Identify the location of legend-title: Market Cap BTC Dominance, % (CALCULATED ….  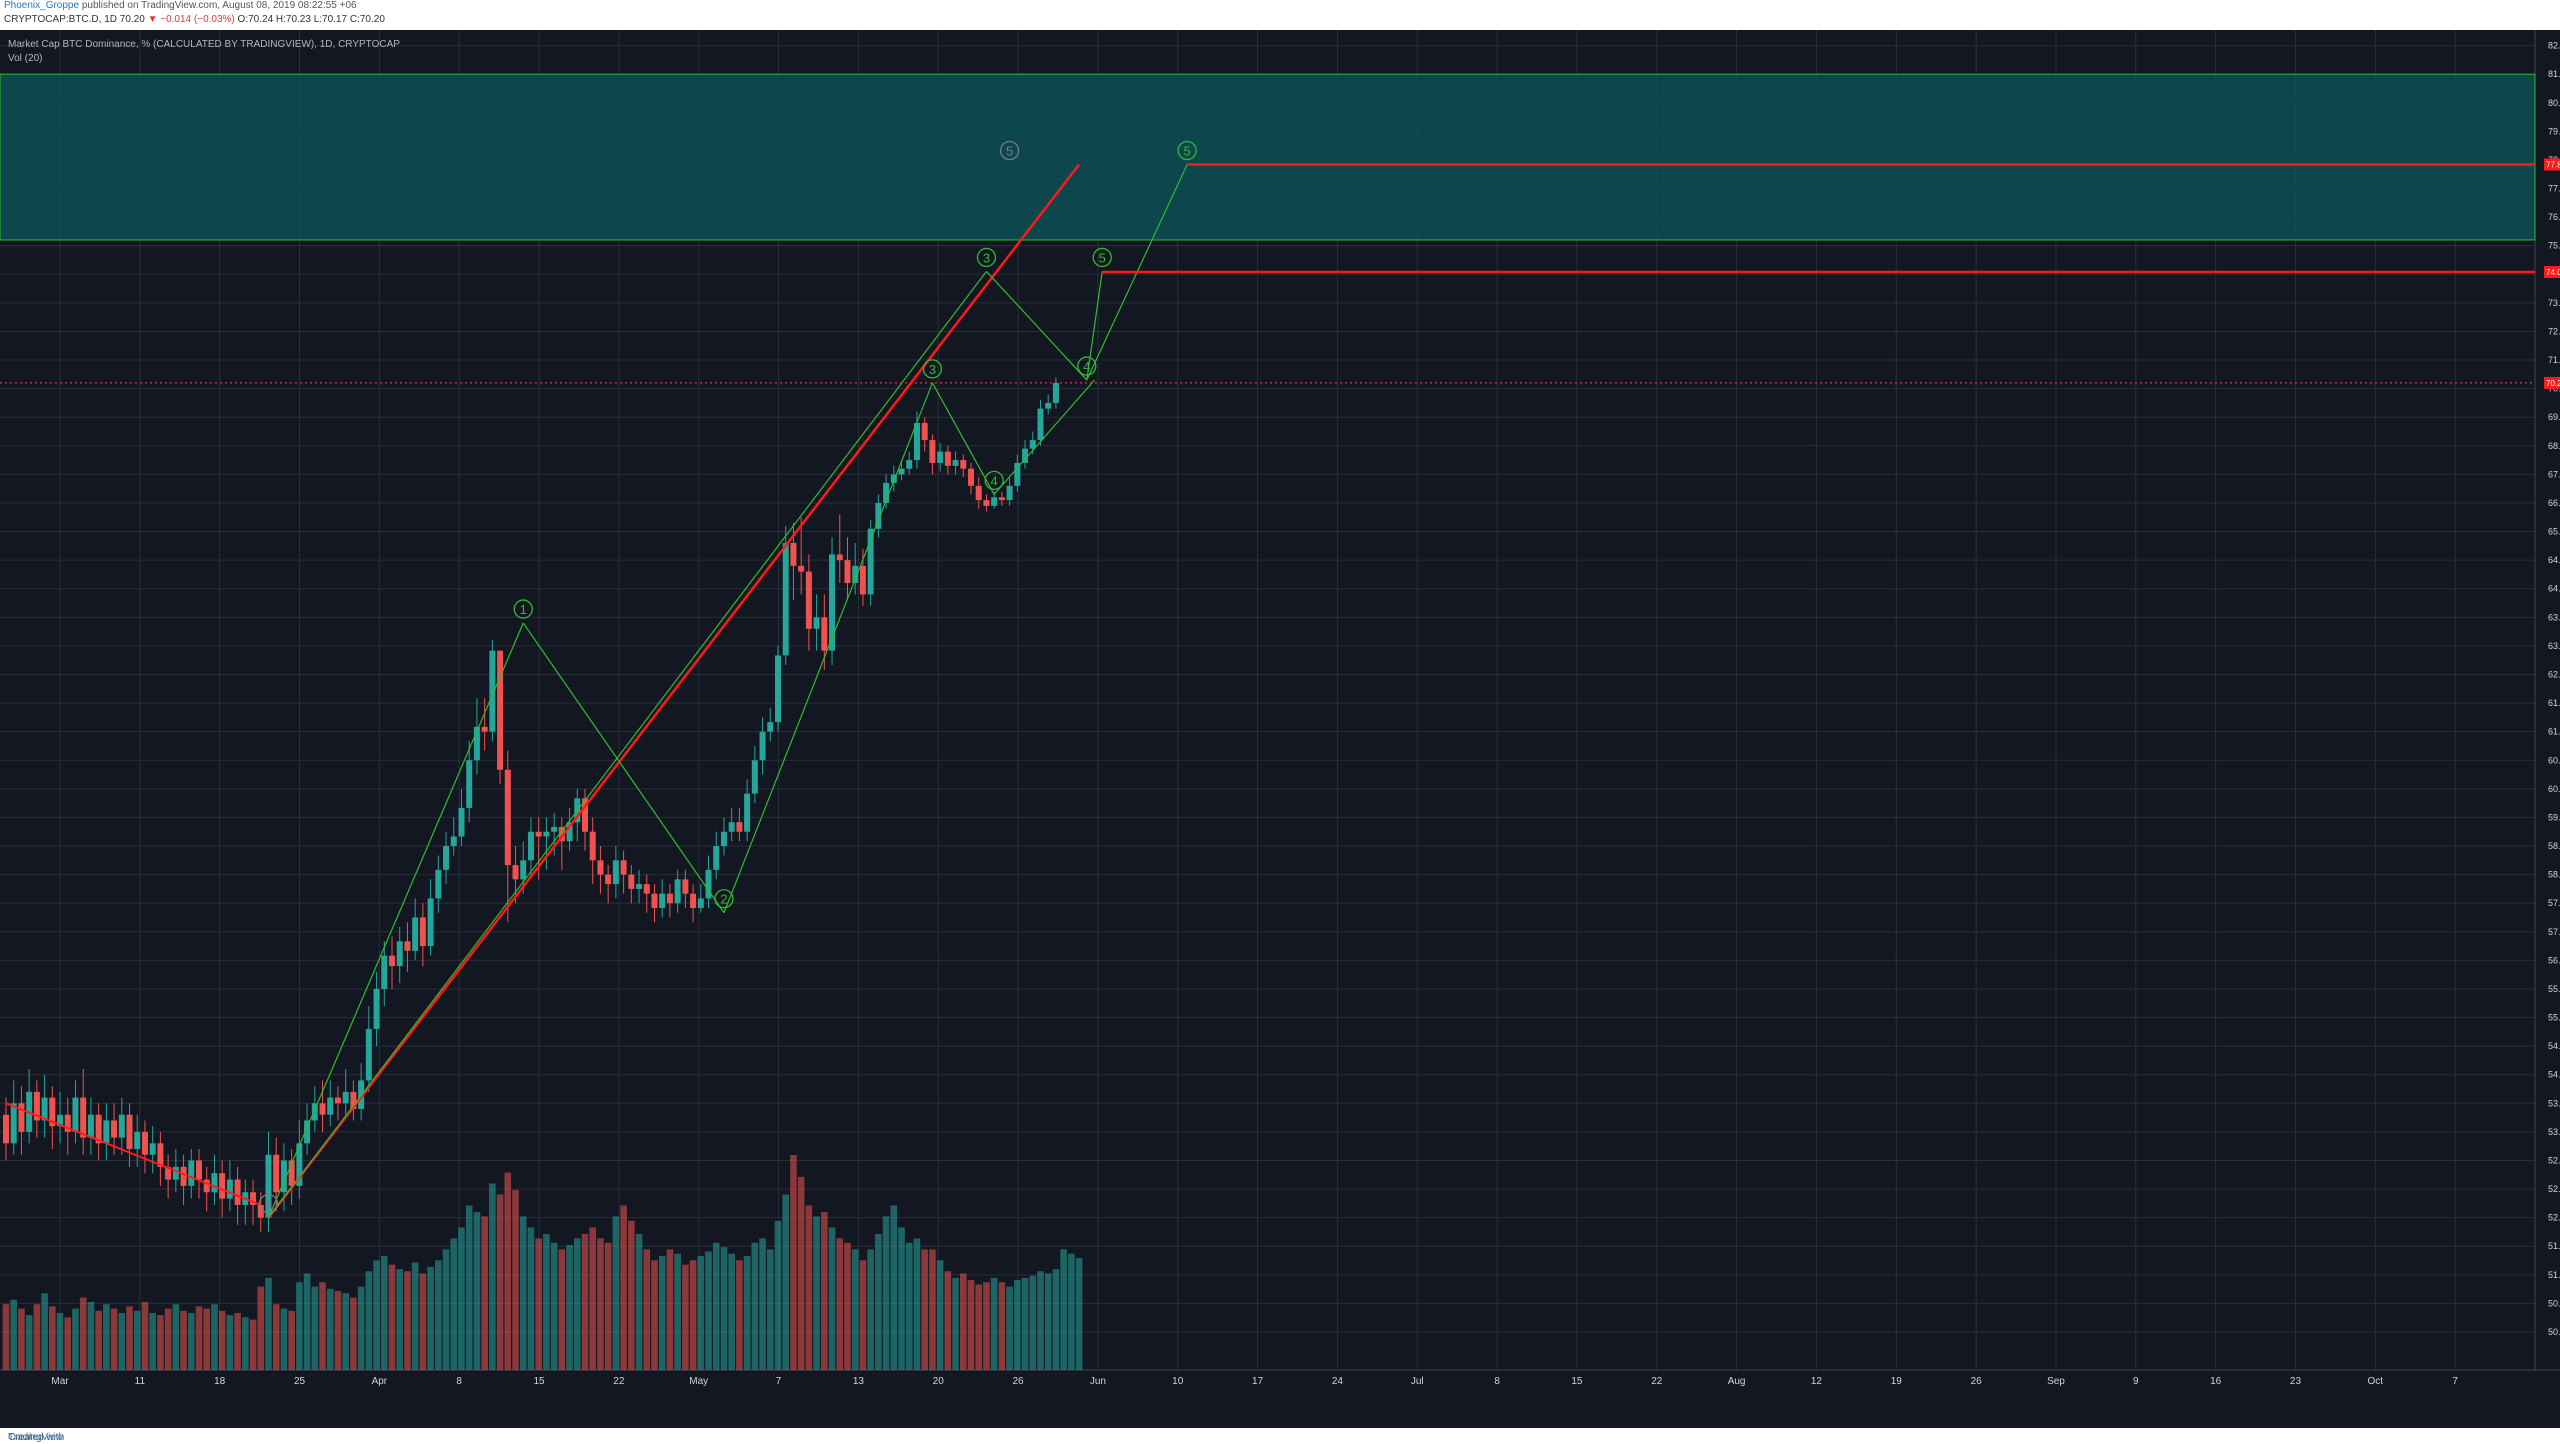
(204, 44).